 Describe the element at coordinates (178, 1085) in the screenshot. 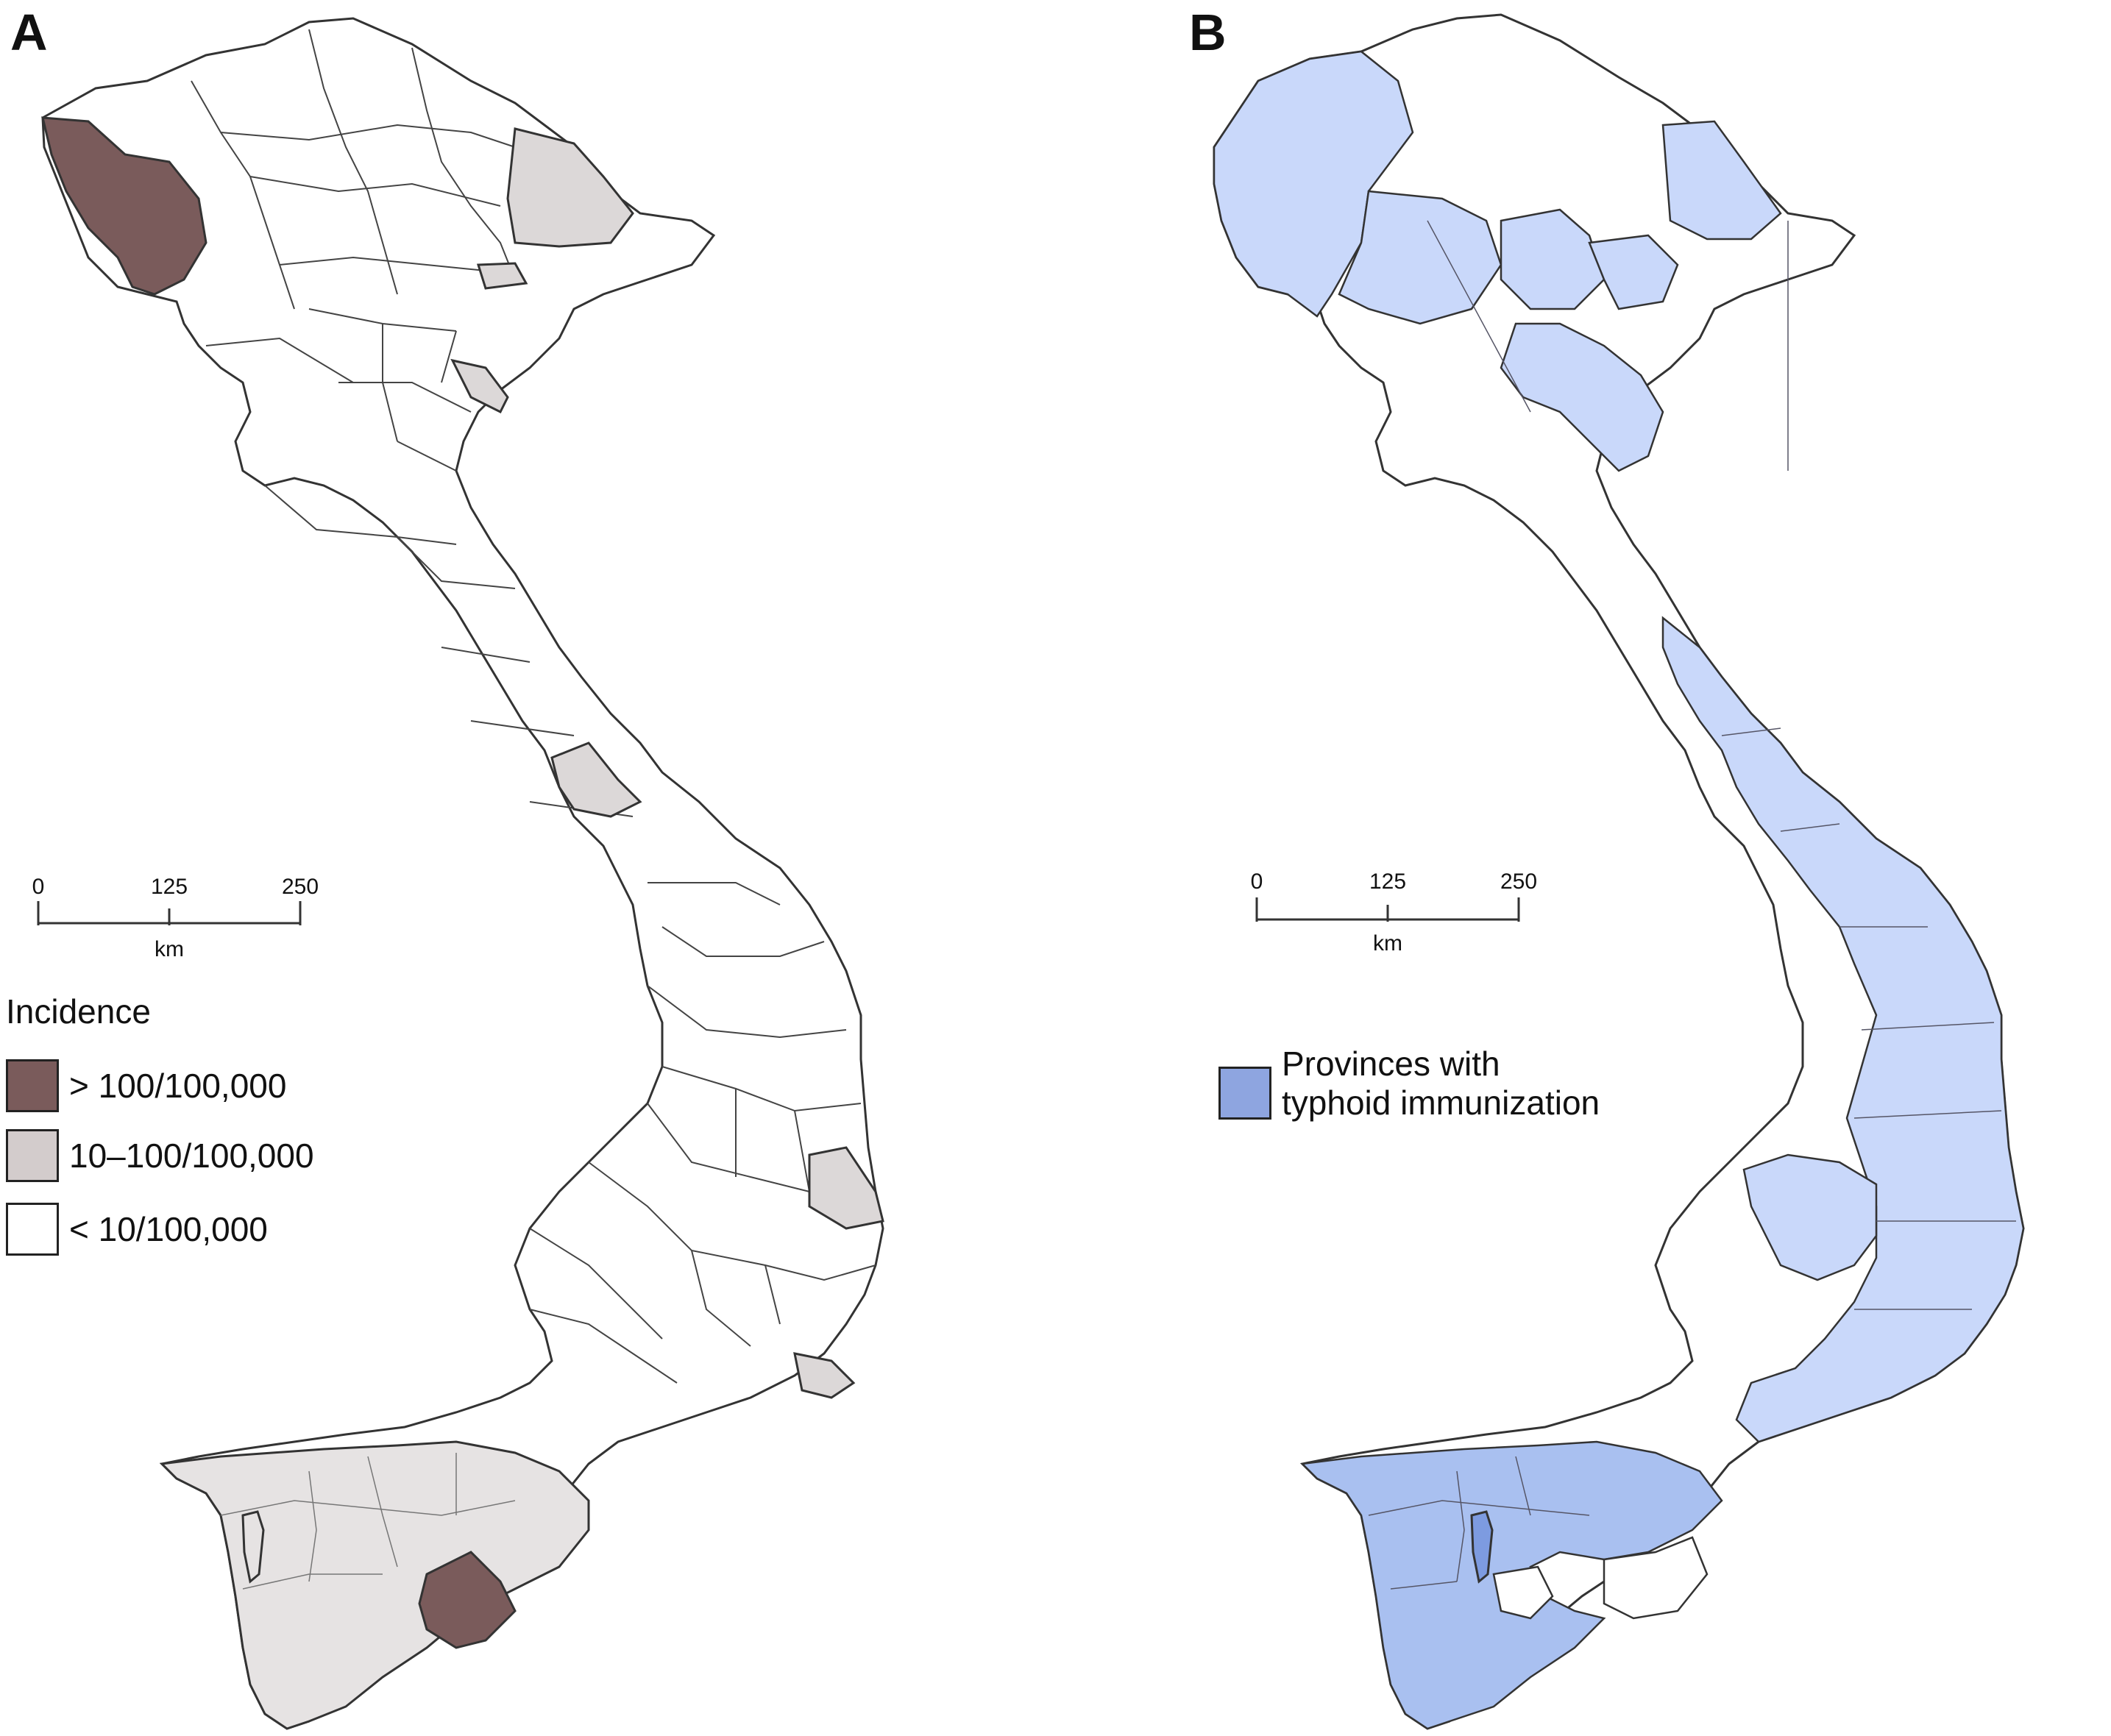

I see `legend-label-high: > 100/100,000` at that location.